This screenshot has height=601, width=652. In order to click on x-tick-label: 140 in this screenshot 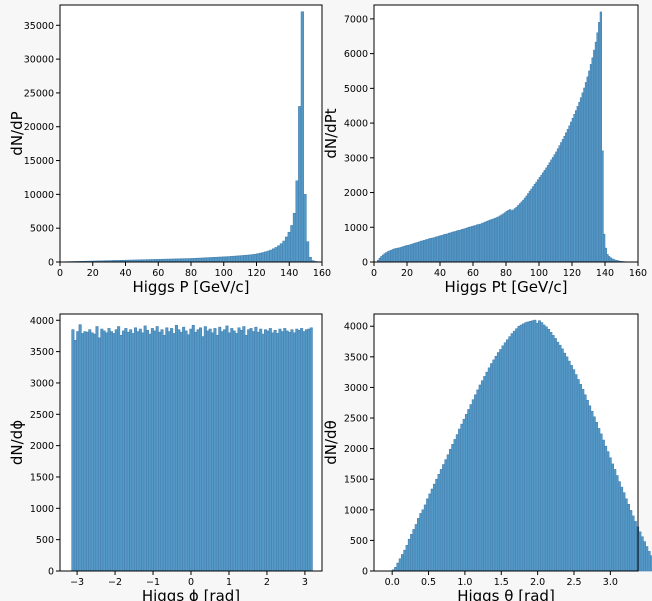, I will do `click(289, 273)`.